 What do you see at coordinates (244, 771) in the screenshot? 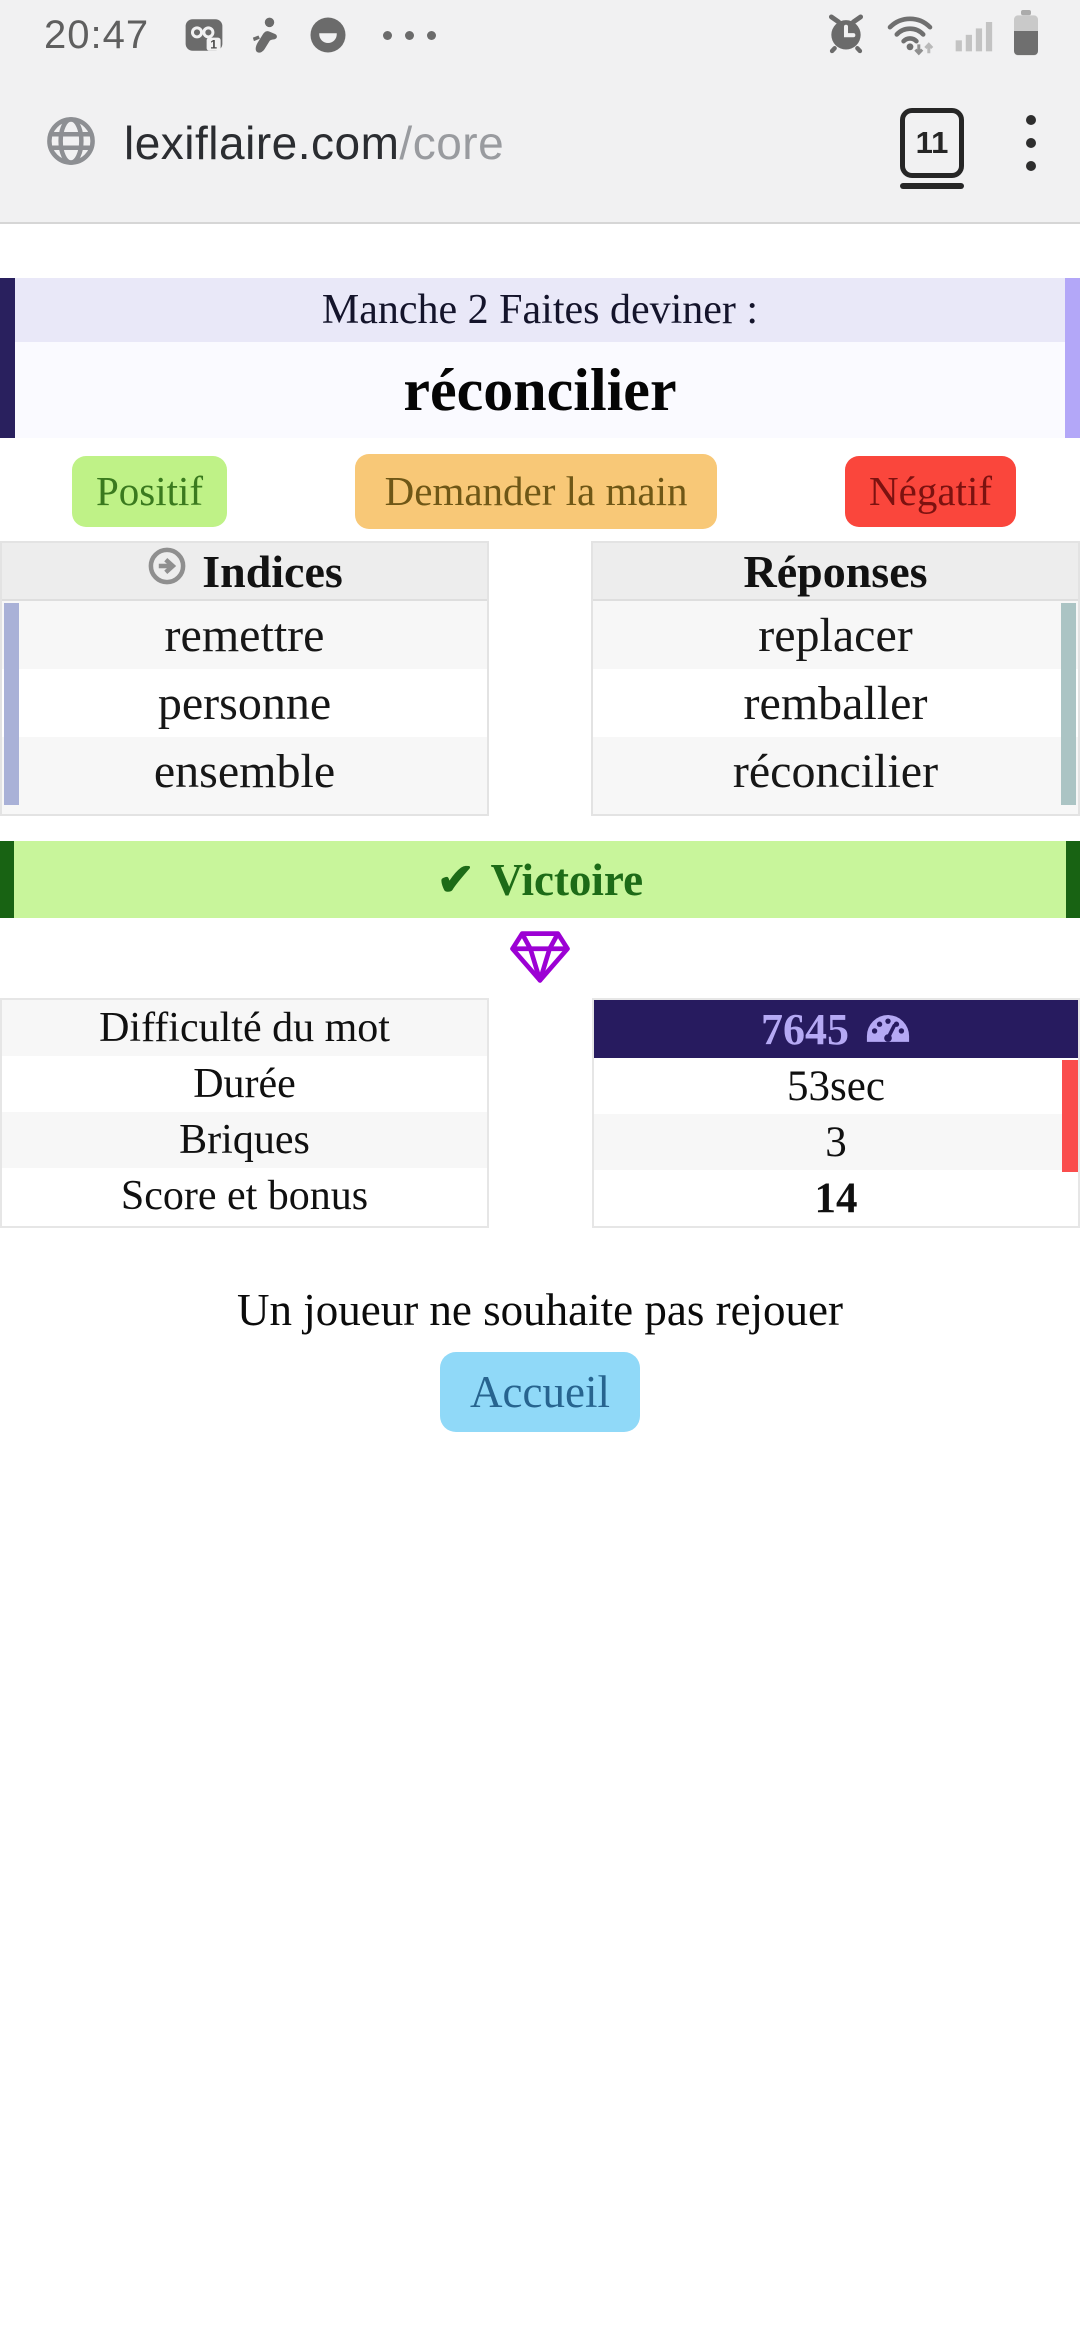
I see `clue-row: ensemble` at bounding box center [244, 771].